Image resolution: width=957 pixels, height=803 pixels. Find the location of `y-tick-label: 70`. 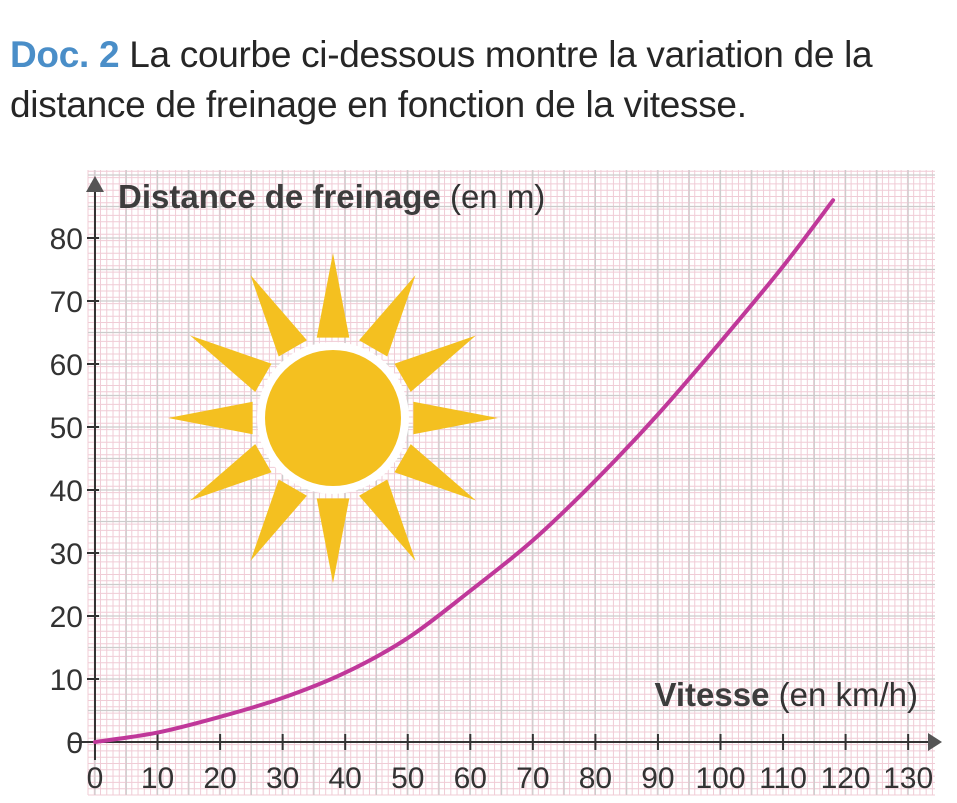

y-tick-label: 70 is located at coordinates (66, 302).